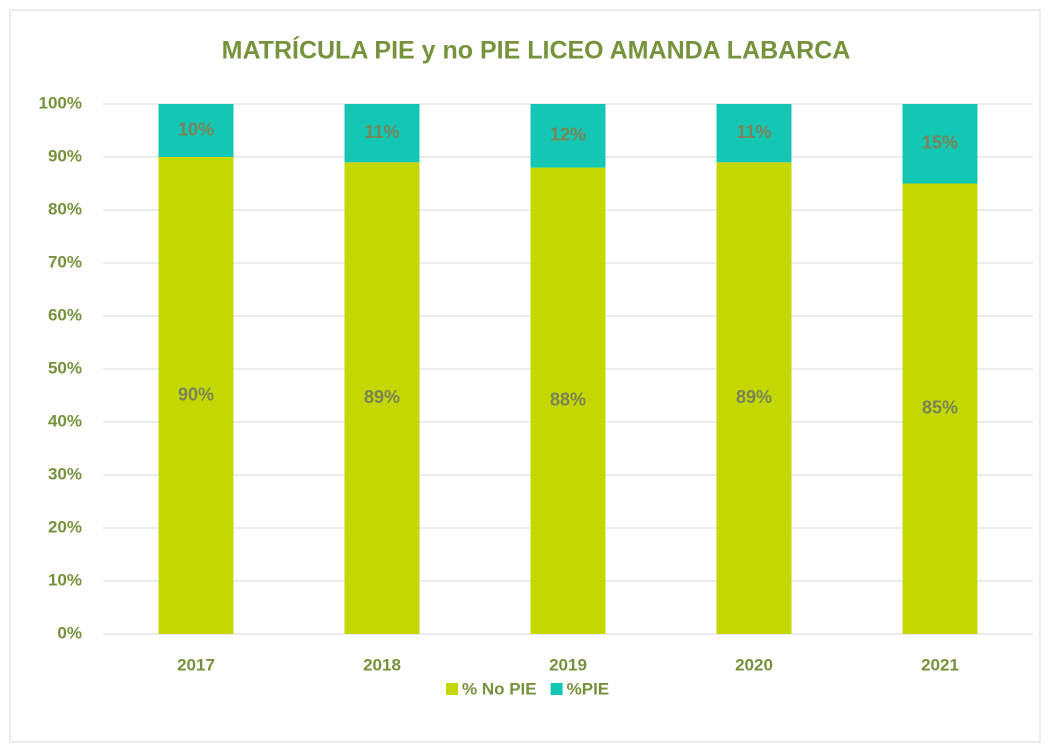  What do you see at coordinates (60, 102) in the screenshot?
I see `y-tick-label: 100%` at bounding box center [60, 102].